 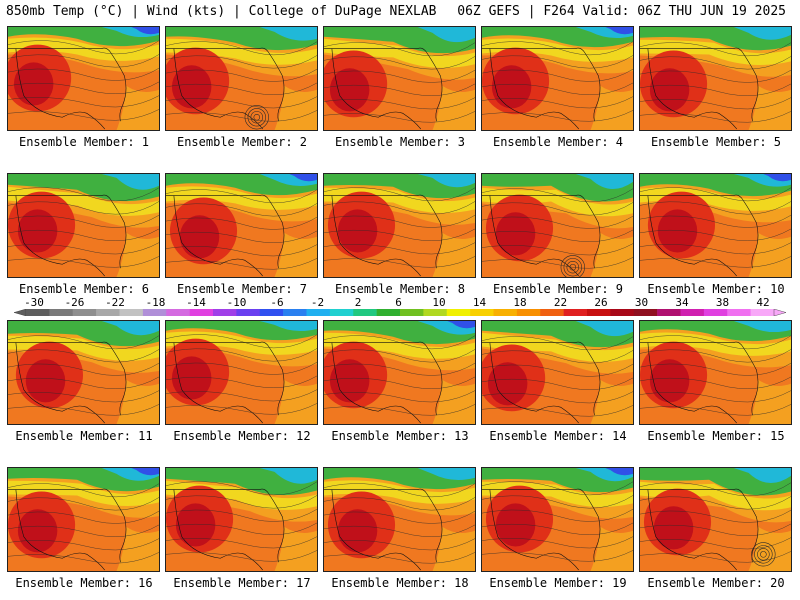 What do you see at coordinates (242, 289) in the screenshot?
I see `ensemble-member-label: Ensemble Member: 7` at bounding box center [242, 289].